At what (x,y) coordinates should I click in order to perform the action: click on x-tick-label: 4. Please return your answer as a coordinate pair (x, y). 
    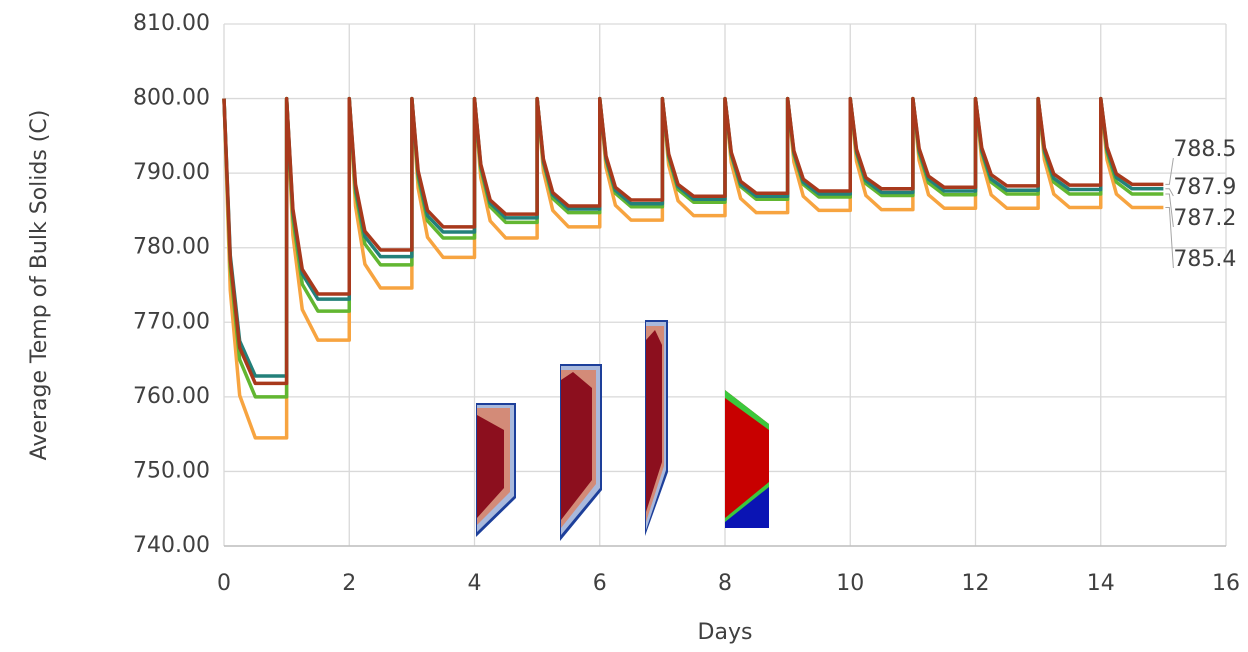
    Looking at the image, I should click on (475, 583).